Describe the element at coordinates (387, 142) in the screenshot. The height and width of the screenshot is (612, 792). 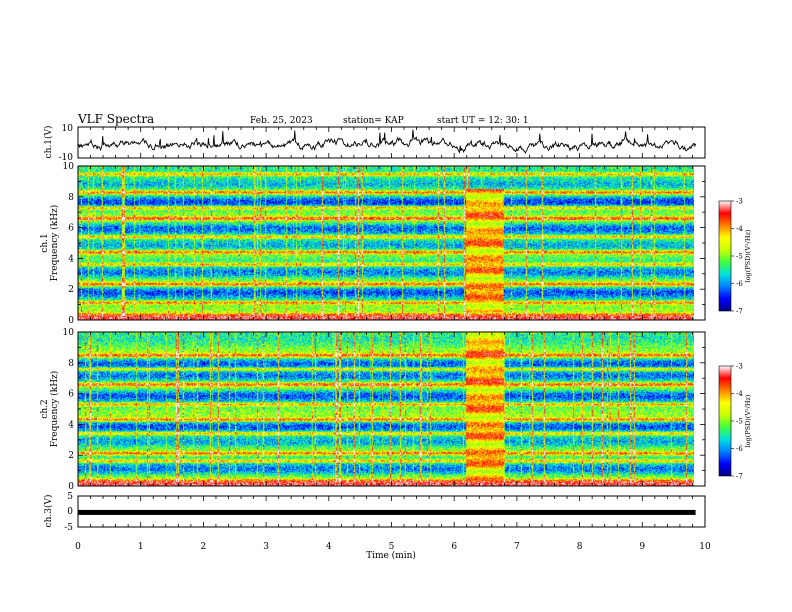
I see `ch1-waveform-line` at that location.